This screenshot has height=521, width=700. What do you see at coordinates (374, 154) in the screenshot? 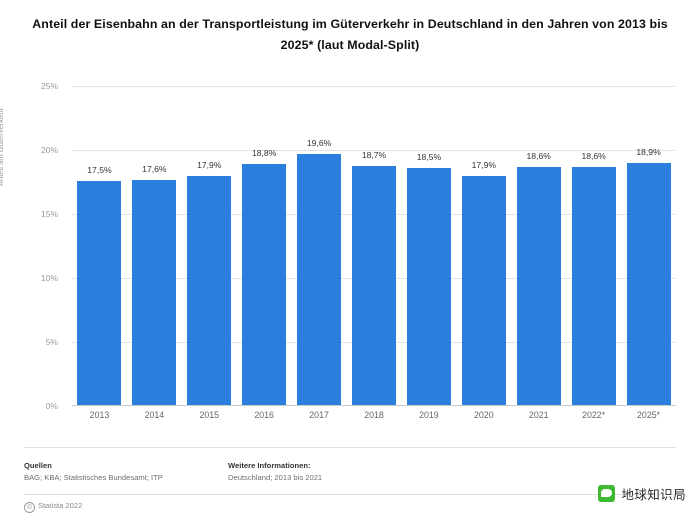
I see `bar-value-label: 18,7%` at bounding box center [374, 154].